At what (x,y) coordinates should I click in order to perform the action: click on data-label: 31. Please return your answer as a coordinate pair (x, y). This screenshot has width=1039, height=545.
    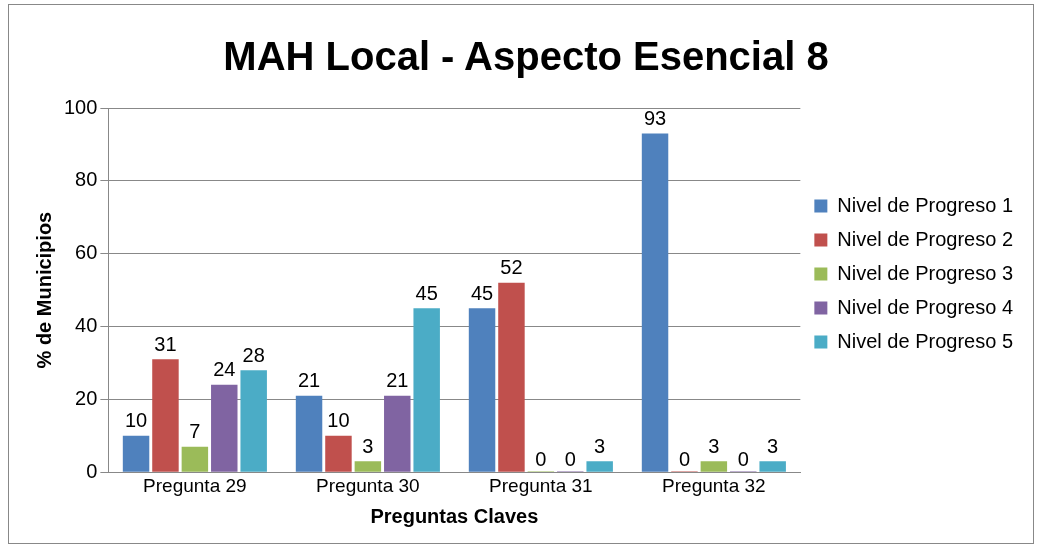
    Looking at the image, I should click on (165, 343).